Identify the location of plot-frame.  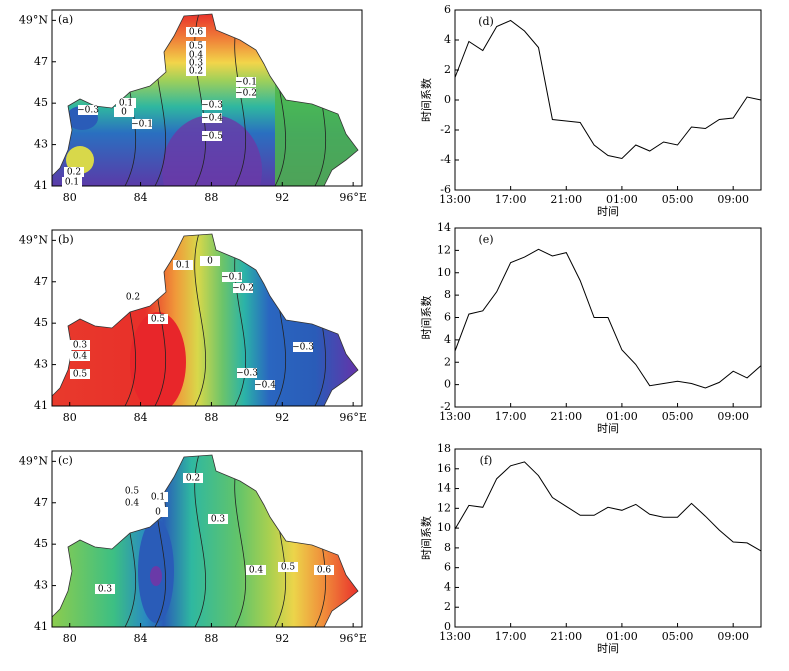
(608, 100).